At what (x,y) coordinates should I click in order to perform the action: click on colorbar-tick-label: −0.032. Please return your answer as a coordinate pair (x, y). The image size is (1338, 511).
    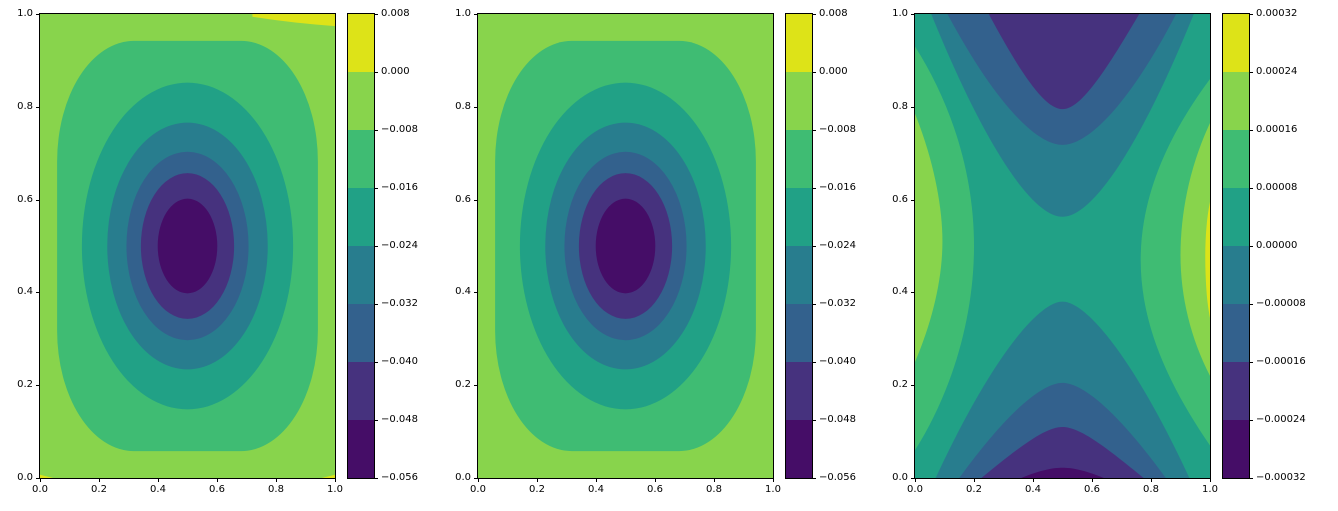
    Looking at the image, I should click on (838, 303).